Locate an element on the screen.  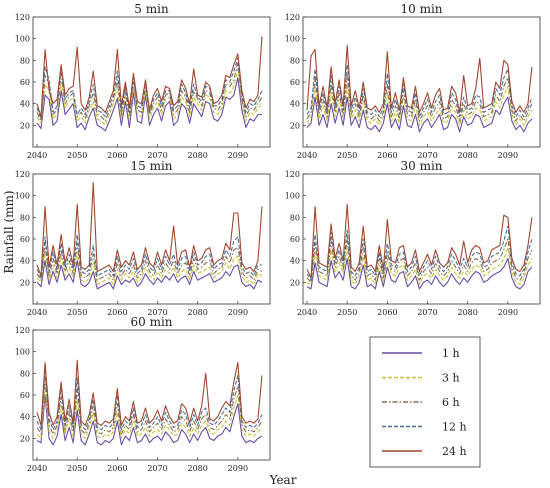
y-axis-label: Rainfall (mm) is located at coordinates (9, 231).